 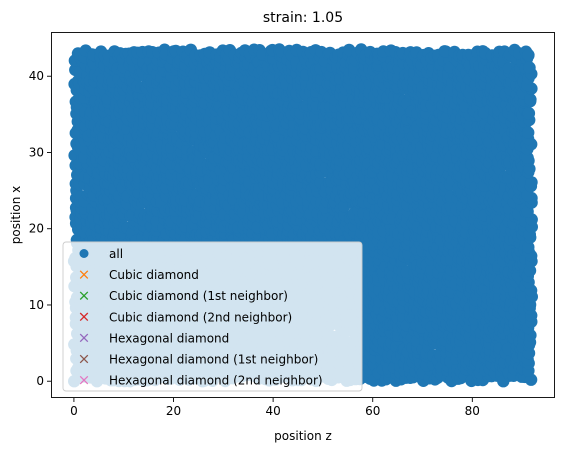 I want to click on x-tick-label: 80, so click(x=472, y=411).